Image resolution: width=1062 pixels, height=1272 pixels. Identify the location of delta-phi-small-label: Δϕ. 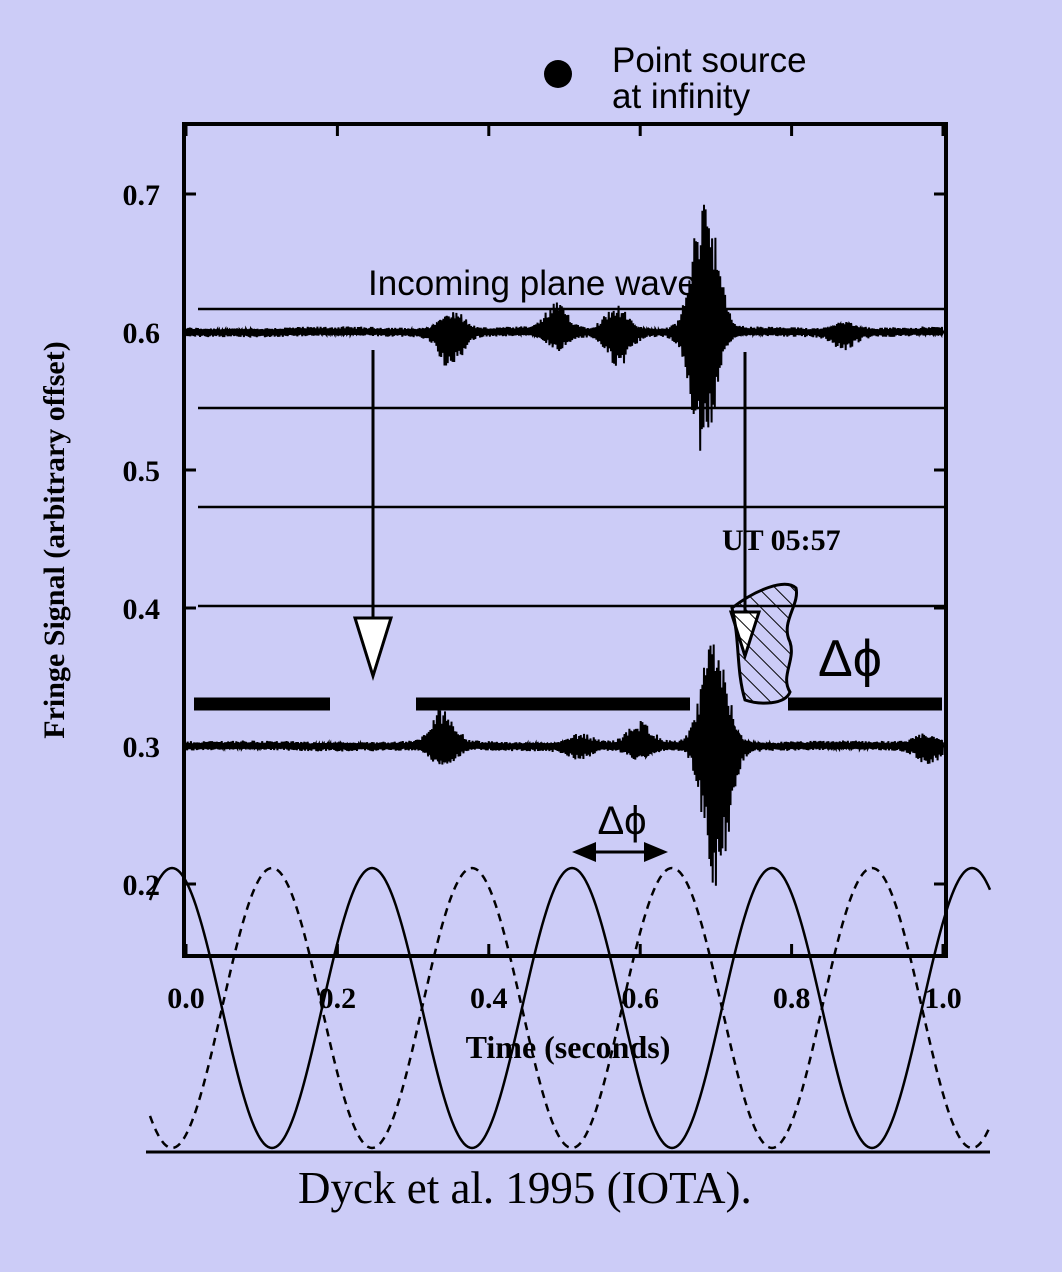
(621, 821).